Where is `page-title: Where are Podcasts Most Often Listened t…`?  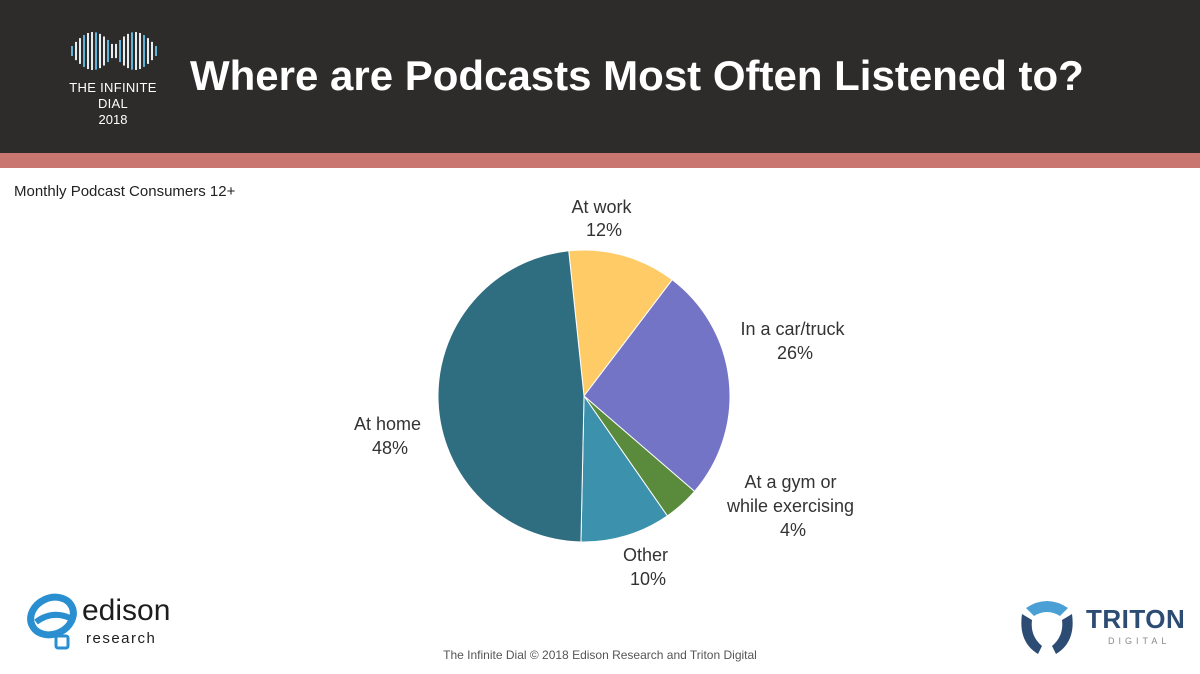
page-title: Where are Podcasts Most Often Listened t… is located at coordinates (637, 75).